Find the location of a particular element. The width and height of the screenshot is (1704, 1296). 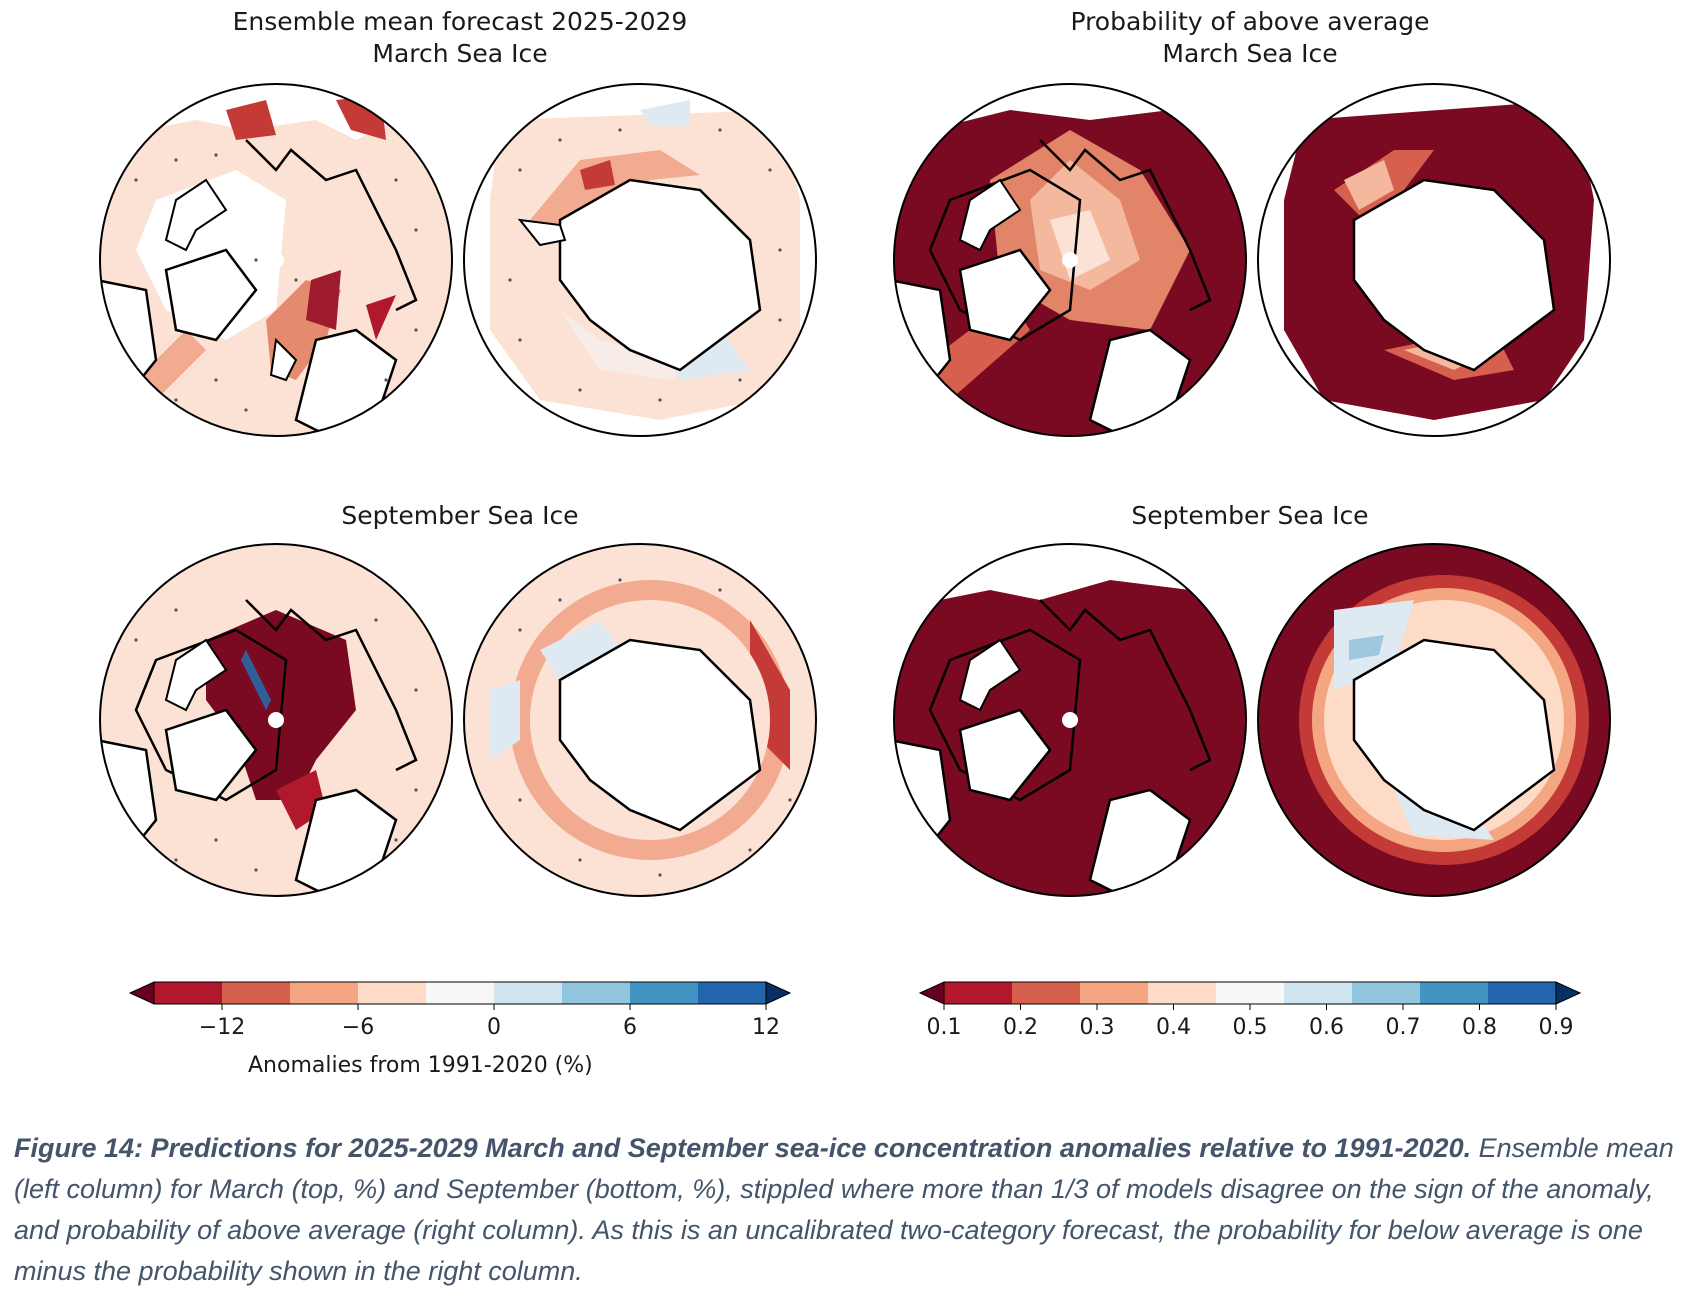

colorbar-probability-tick-label: 0.4 is located at coordinates (1173, 1027).